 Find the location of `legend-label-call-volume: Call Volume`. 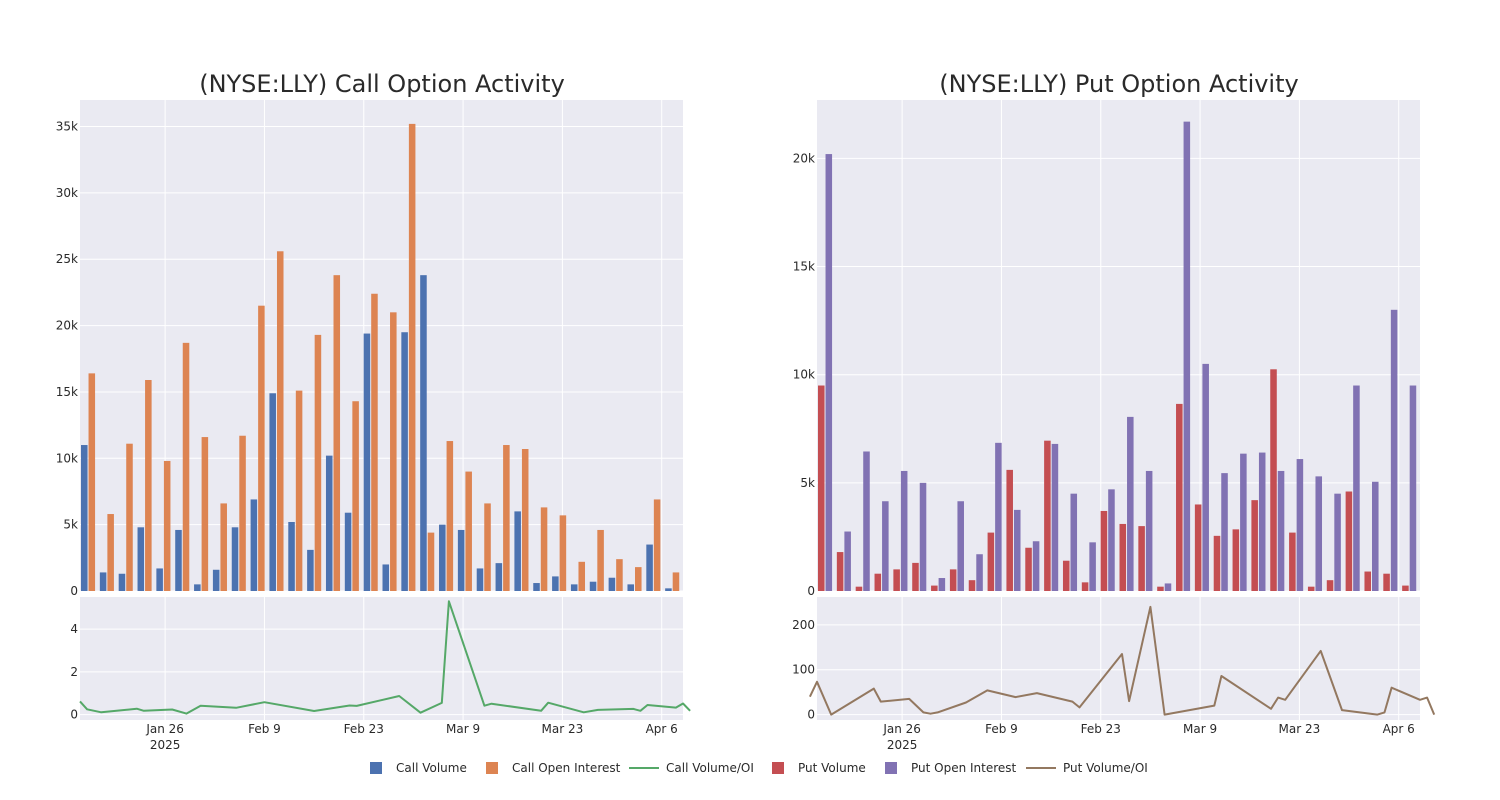

legend-label-call-volume: Call Volume is located at coordinates (431, 768).